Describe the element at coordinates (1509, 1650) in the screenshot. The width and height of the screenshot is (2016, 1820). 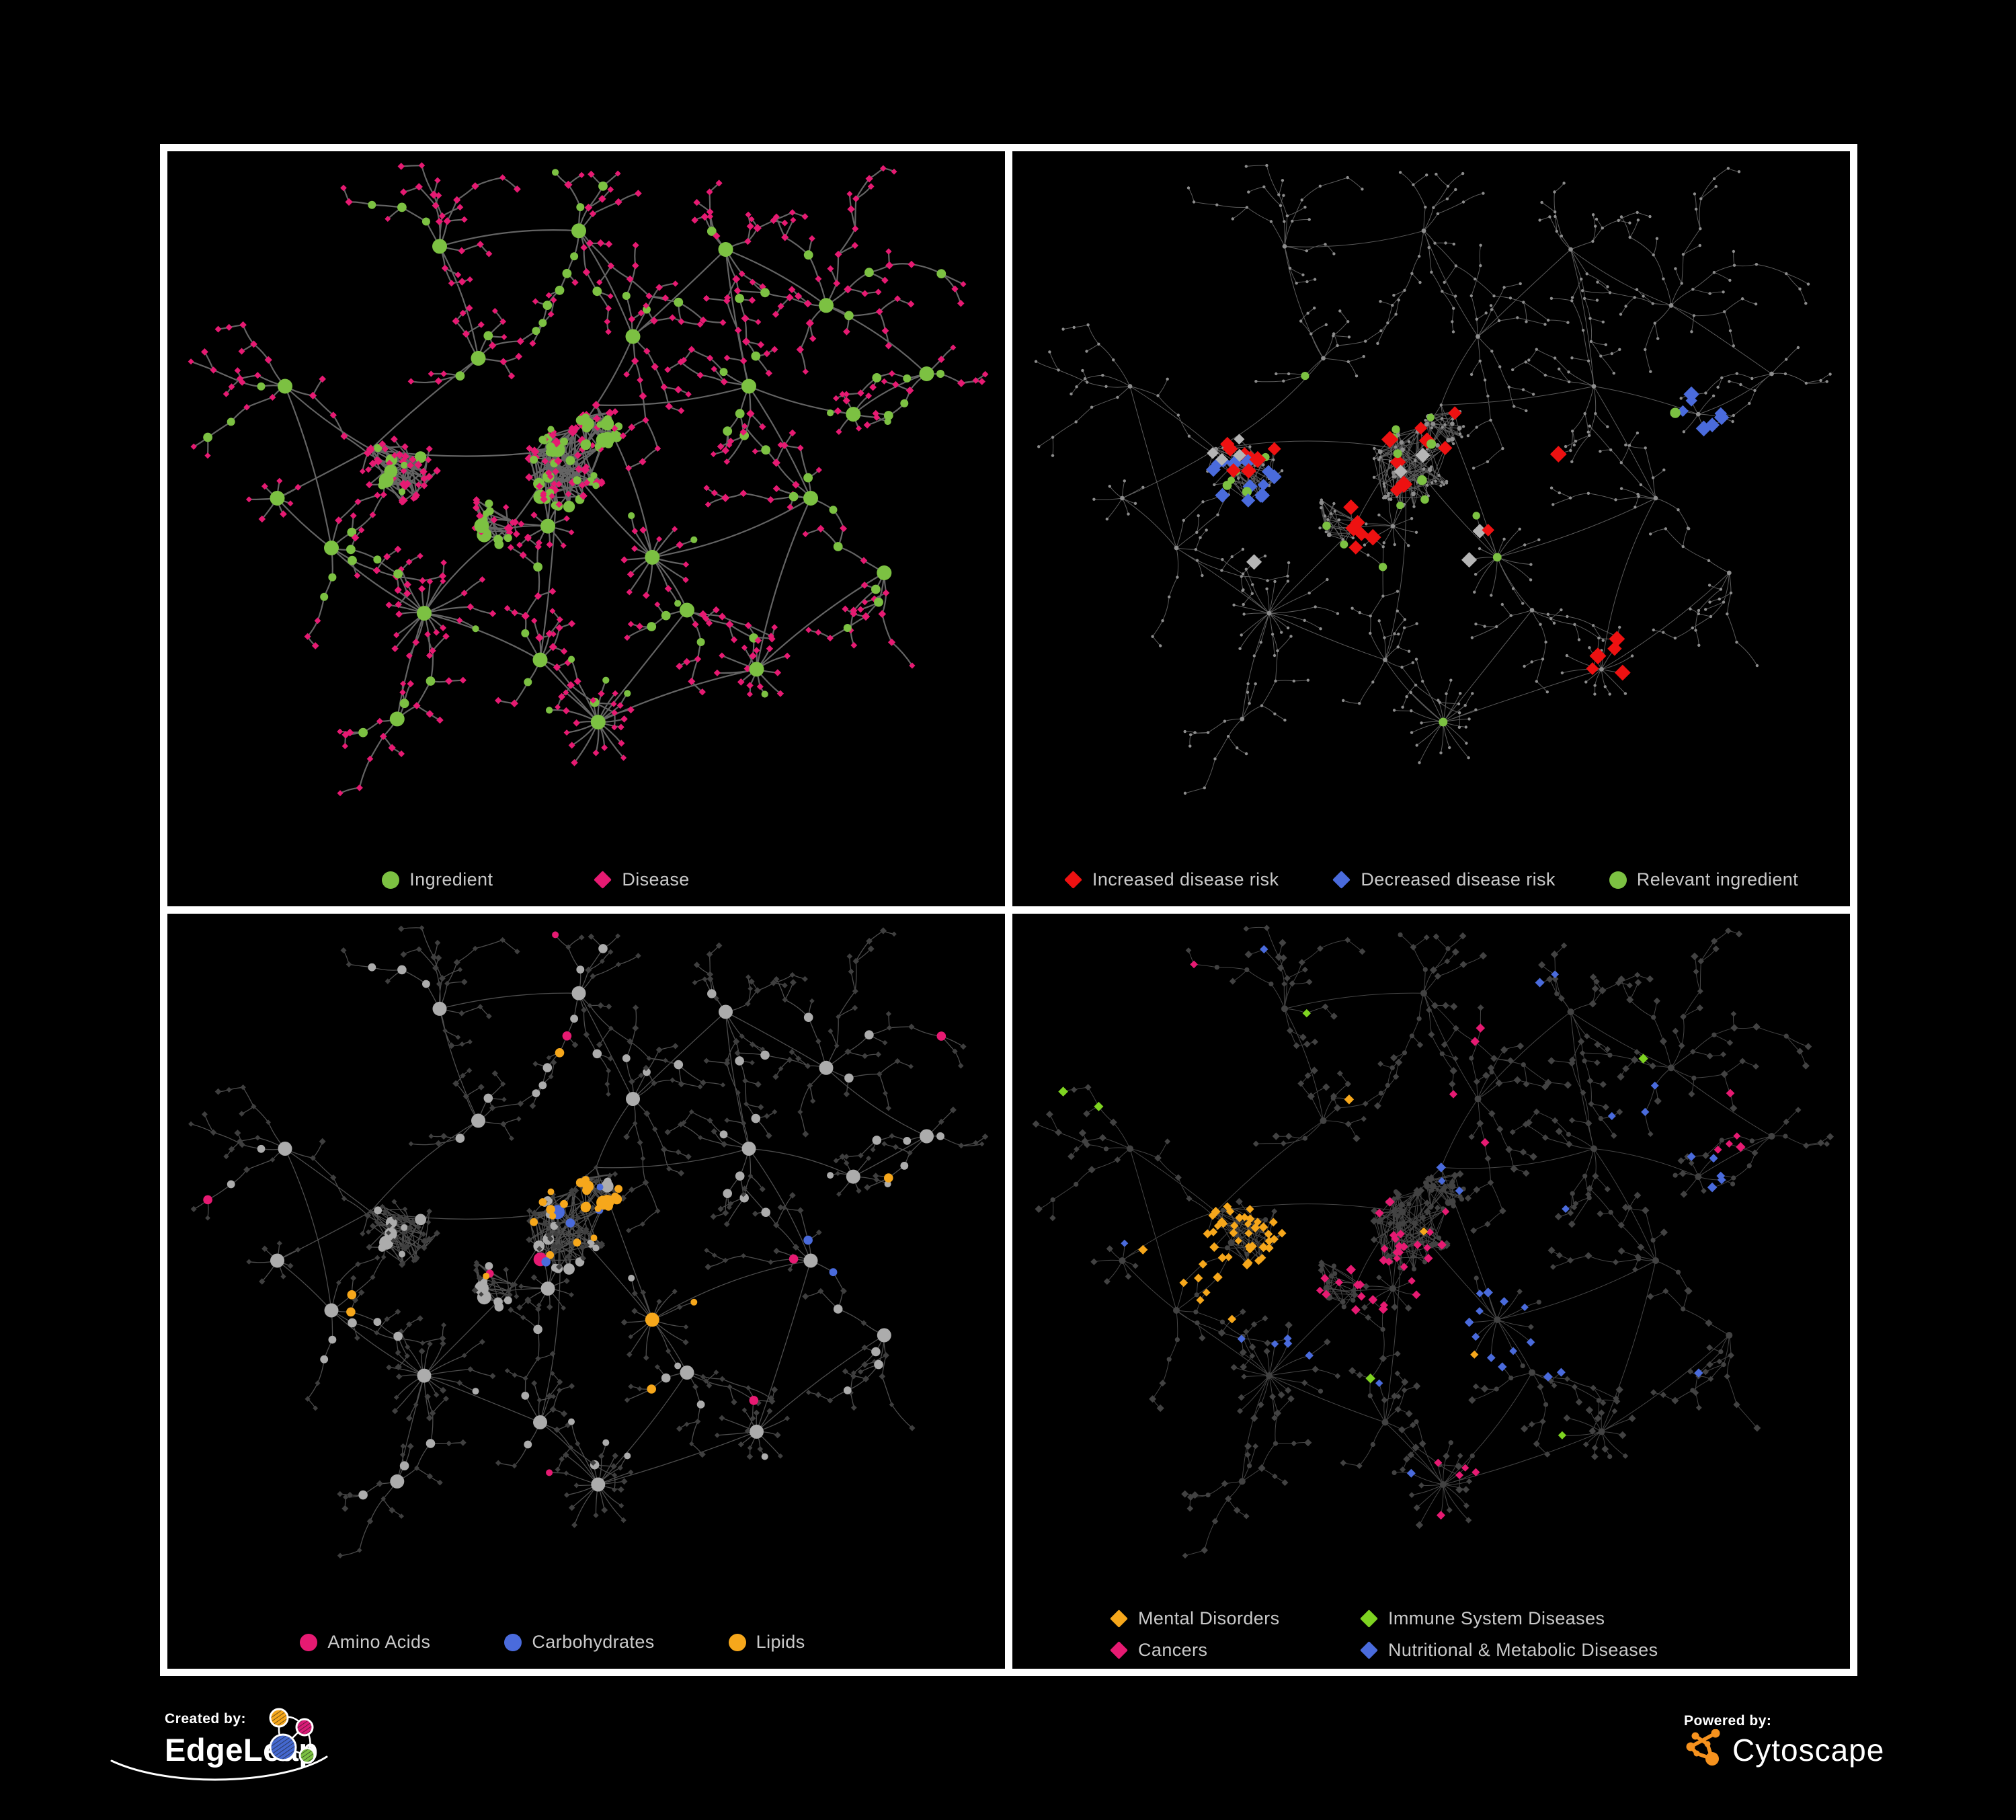
I see `legend-item-nutritional-metabolic-diseases: Nutritional & Metabolic Diseases` at that location.